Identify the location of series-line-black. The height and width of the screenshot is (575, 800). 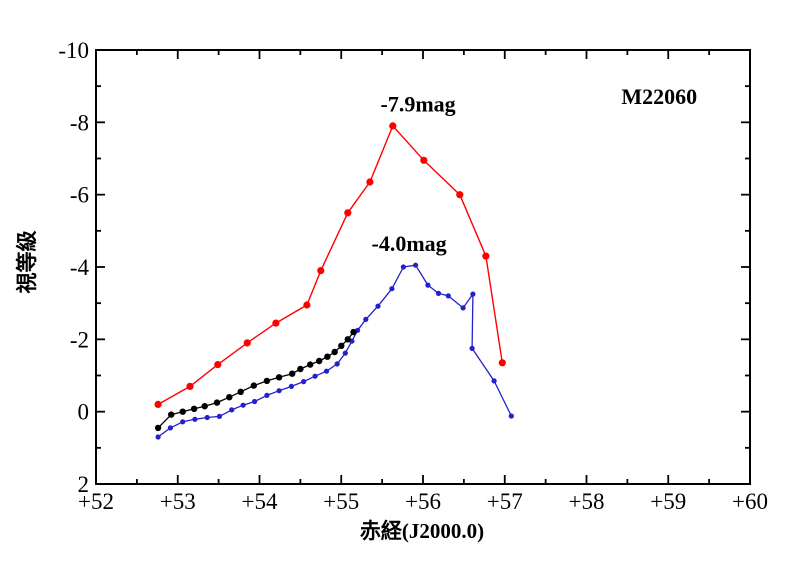
(256, 380).